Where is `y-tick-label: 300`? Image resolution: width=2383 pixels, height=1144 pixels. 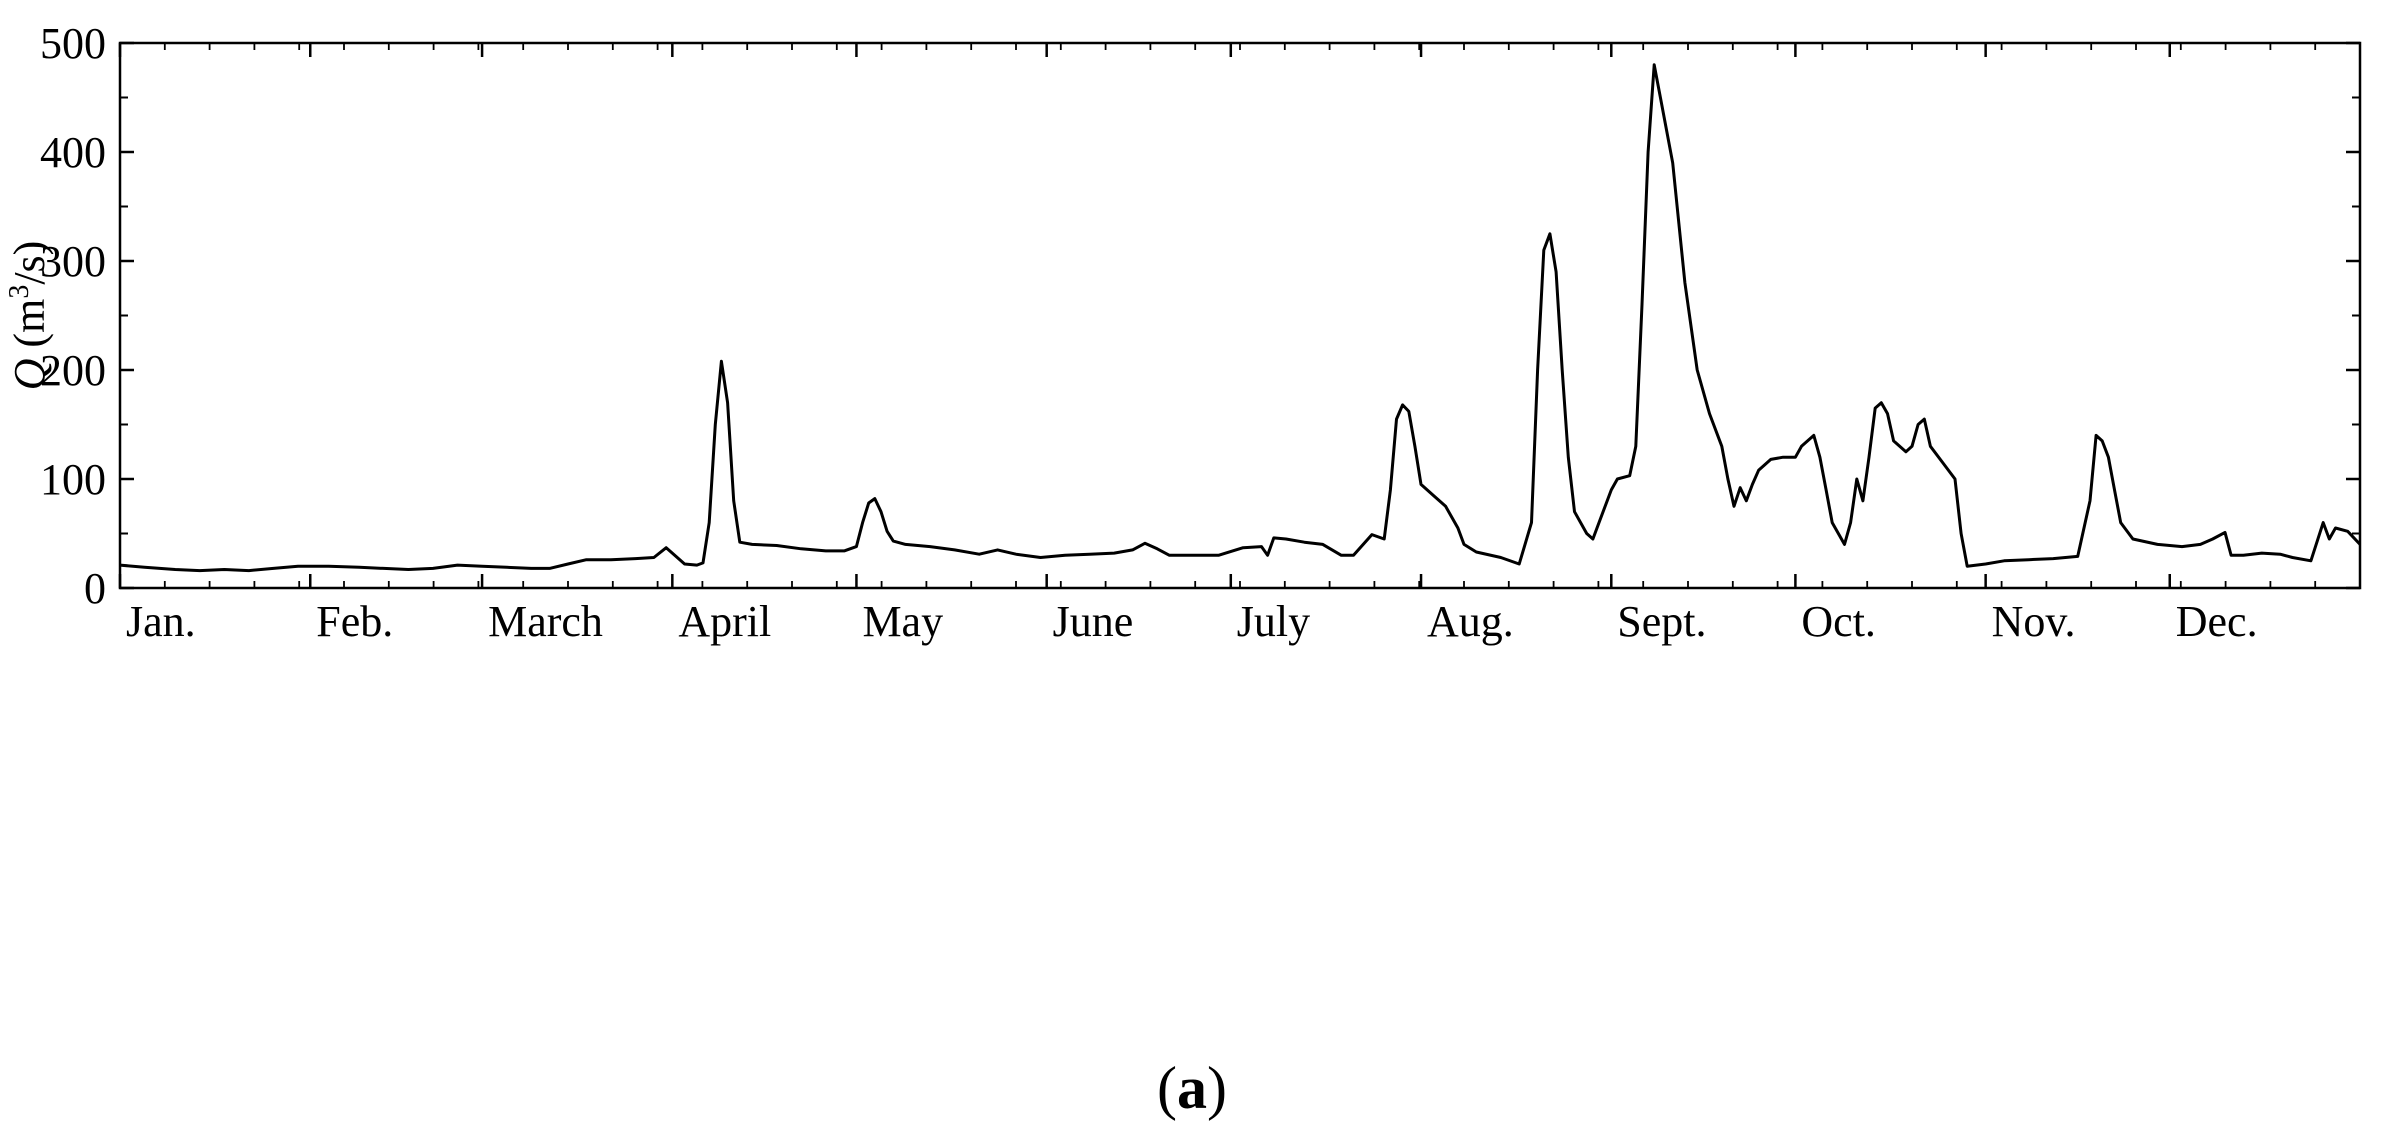
y-tick-label: 300 is located at coordinates (73, 261).